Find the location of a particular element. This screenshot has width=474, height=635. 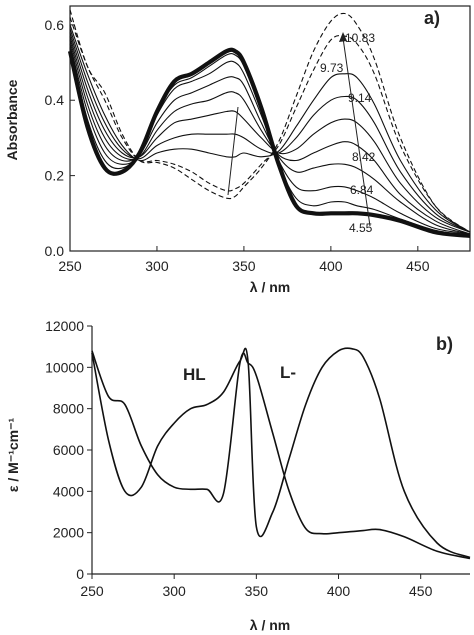

panel-a-x-tick-label: 300 is located at coordinates (157, 266).